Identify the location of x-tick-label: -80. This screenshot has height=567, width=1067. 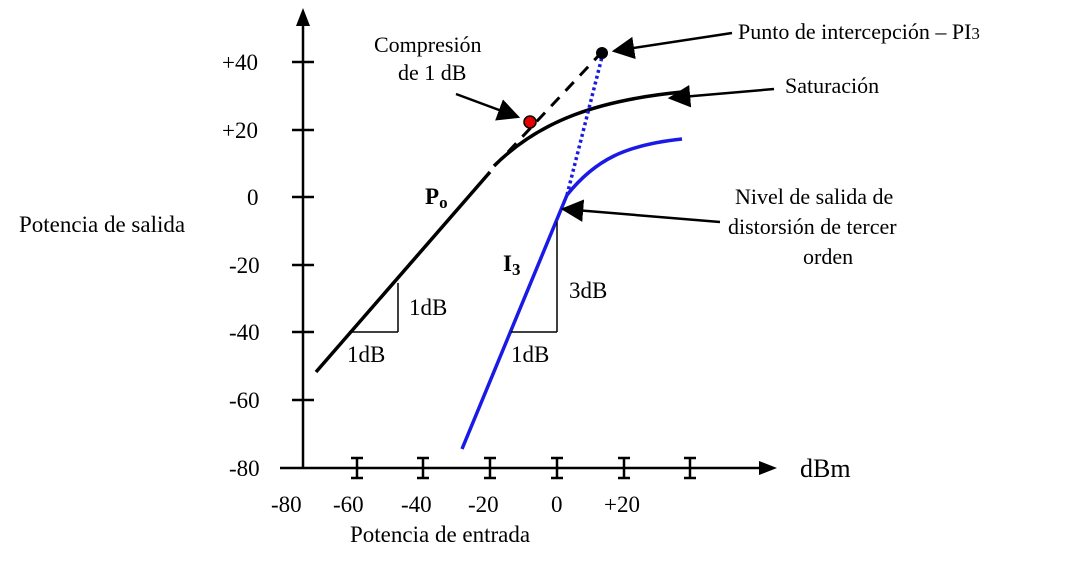
(286, 504).